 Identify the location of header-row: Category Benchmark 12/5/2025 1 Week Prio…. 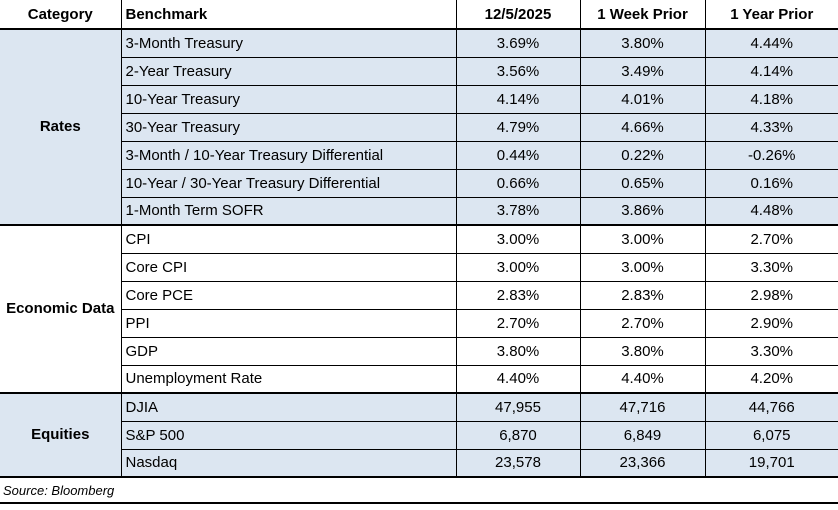
(419, 15).